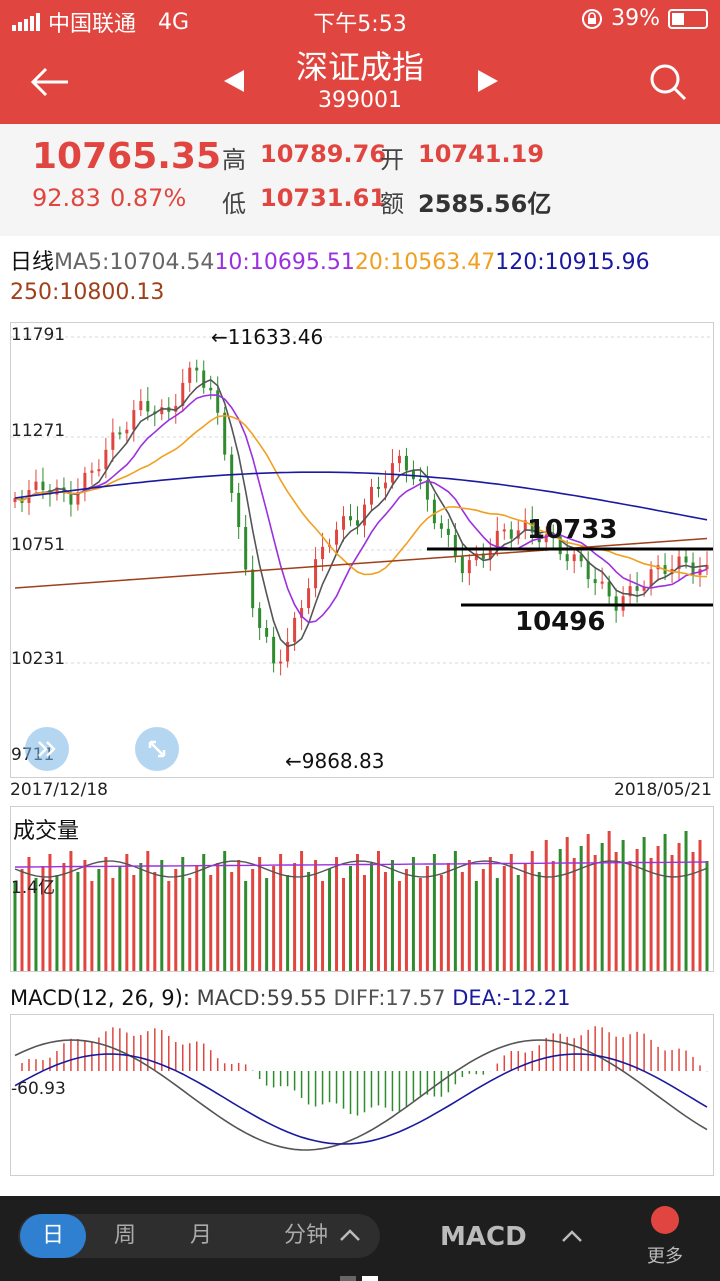  I want to click on fullscreen-button, so click(157, 749).